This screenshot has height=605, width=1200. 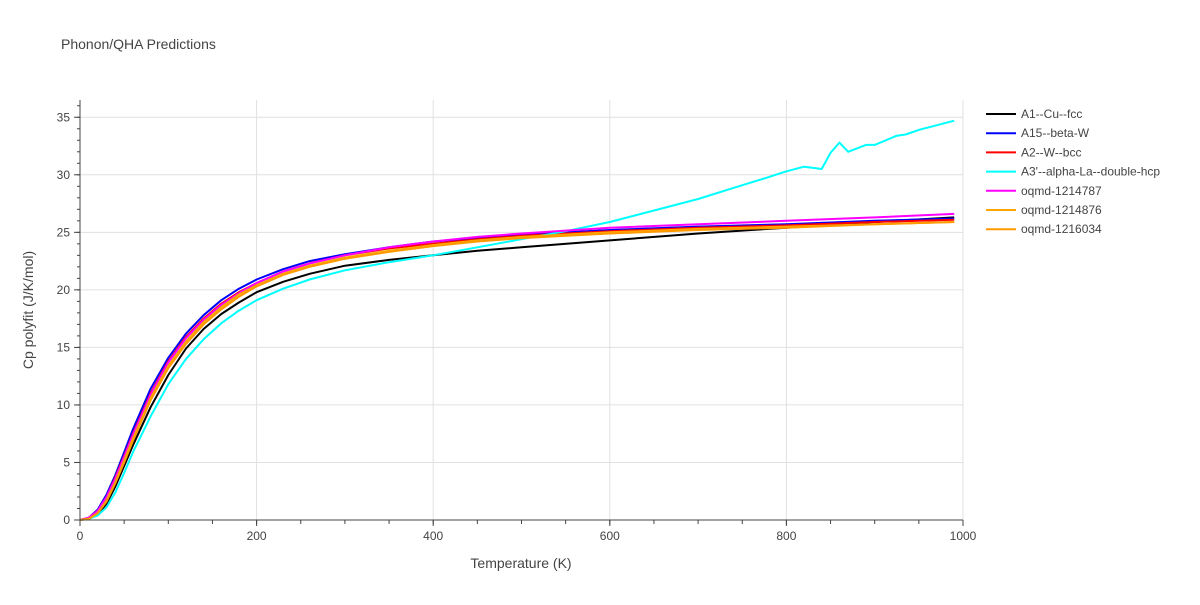 I want to click on legend-label: oqmd-1214876, so click(x=1061, y=210).